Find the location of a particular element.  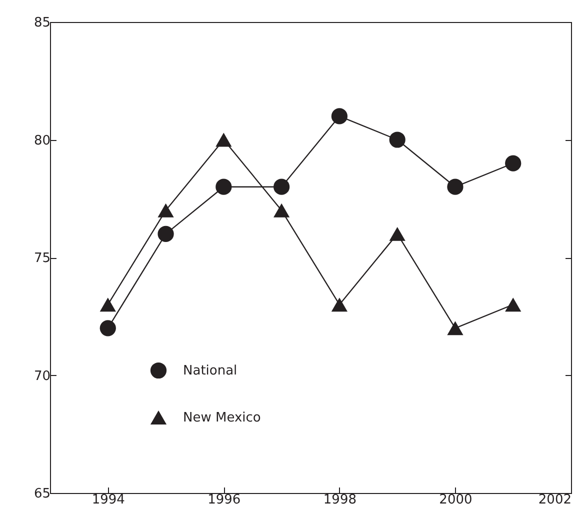

x-tick-label: 2000 is located at coordinates (455, 500).